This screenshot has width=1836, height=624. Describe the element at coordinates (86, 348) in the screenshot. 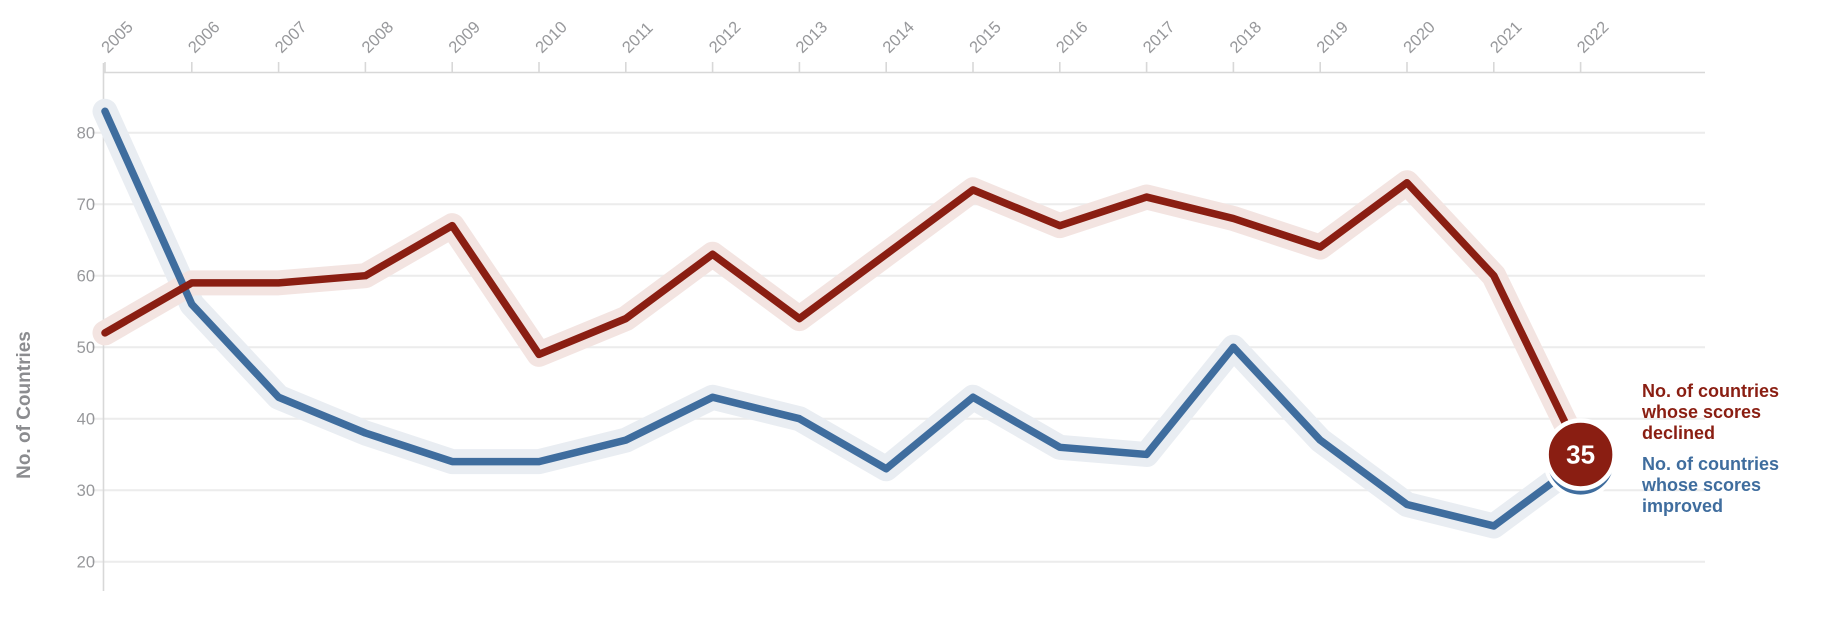

I see `y-axis-tick-label: 50` at that location.